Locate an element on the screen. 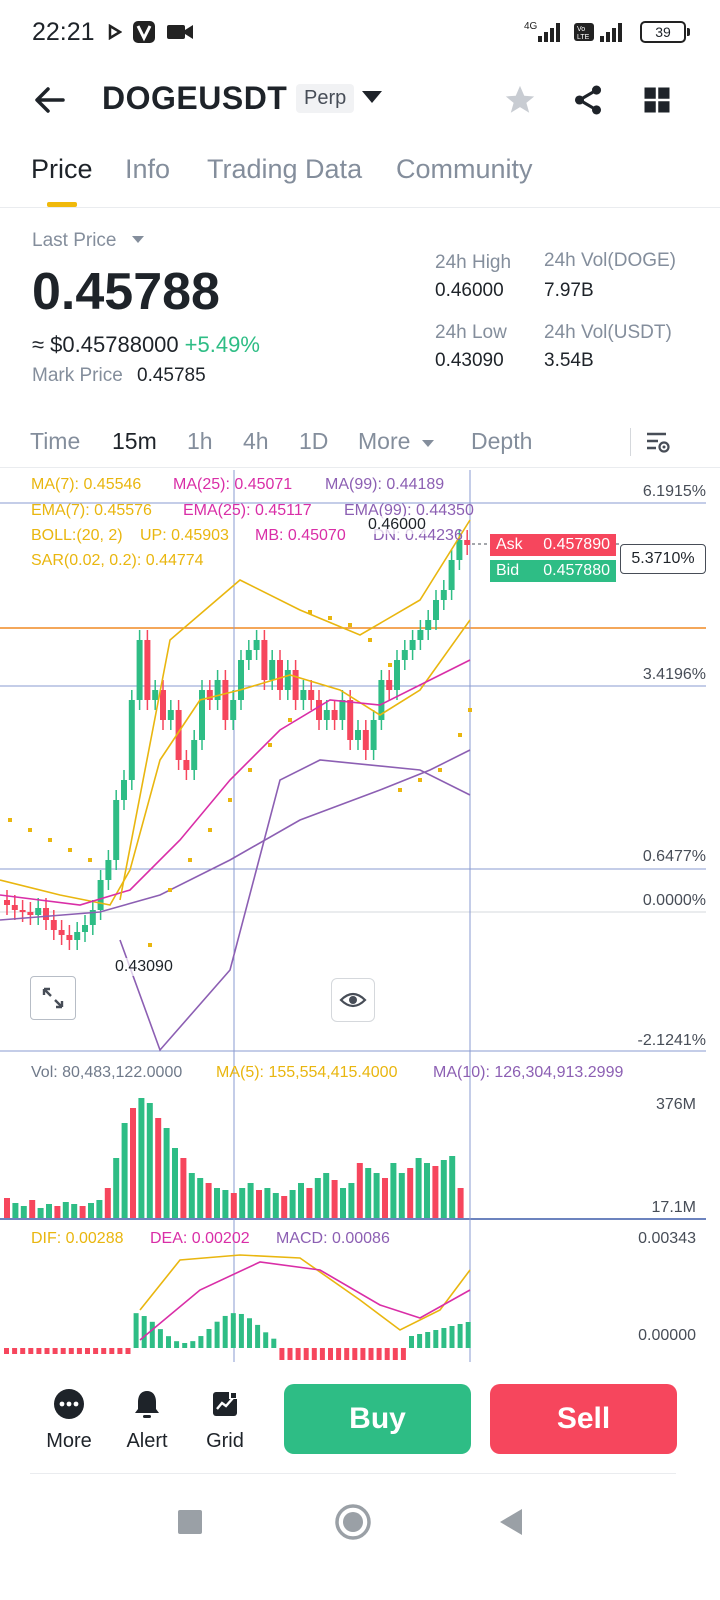  status-system-icons: 4G Vo LTE 39 is located at coordinates (607, 32).